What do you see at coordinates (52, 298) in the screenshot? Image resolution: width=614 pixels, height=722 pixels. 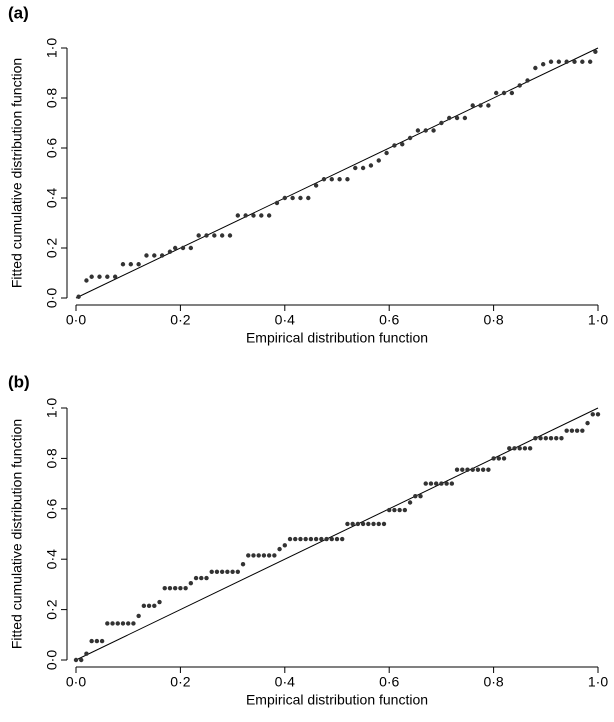 I see `y-tick-label: 0·0` at bounding box center [52, 298].